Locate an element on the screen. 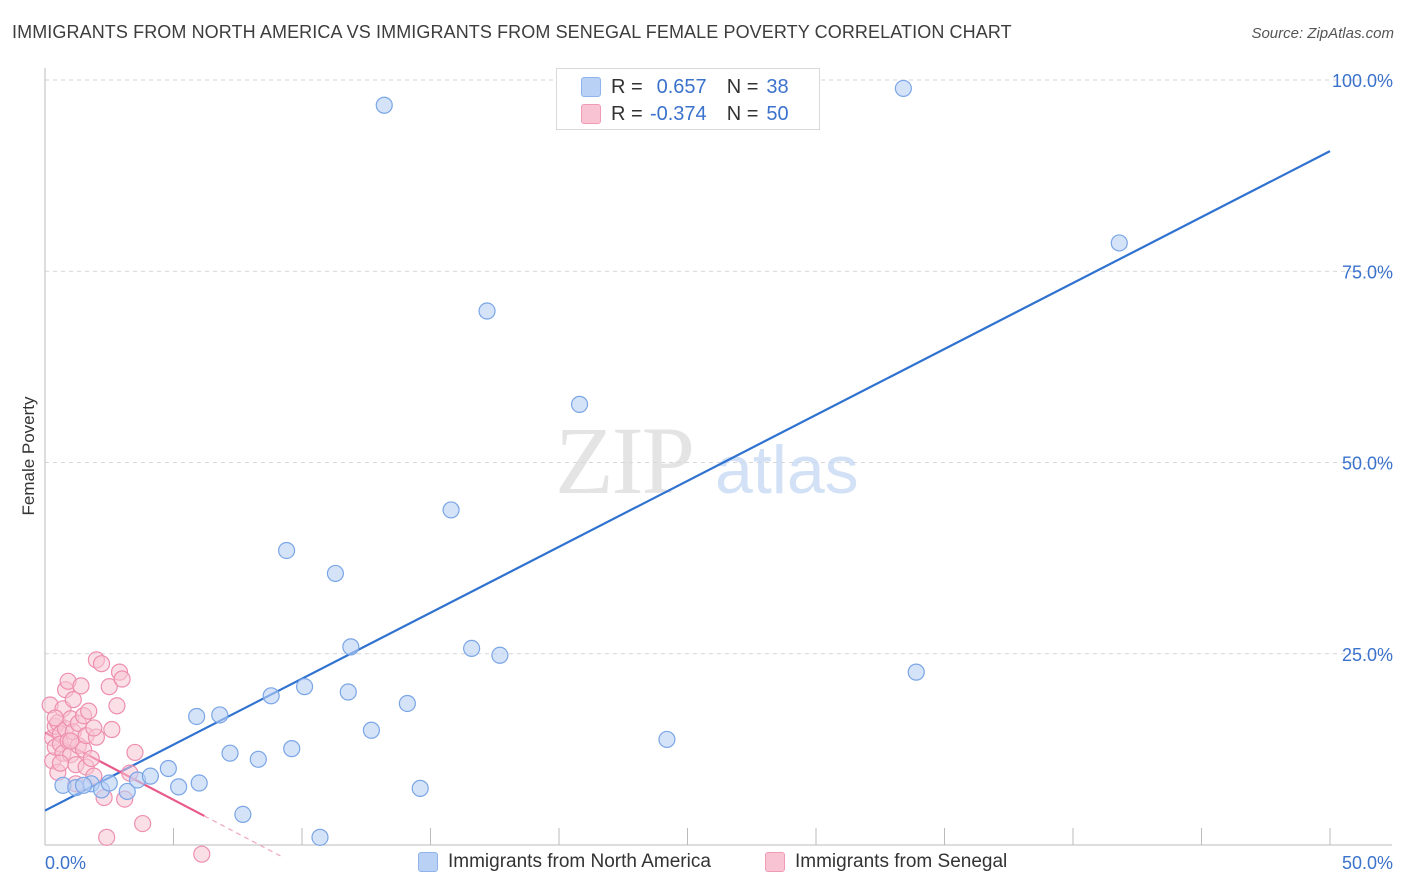 Image resolution: width=1406 pixels, height=892 pixels. stats-row-senegal: R = -0.374 N = 50 is located at coordinates (685, 114).